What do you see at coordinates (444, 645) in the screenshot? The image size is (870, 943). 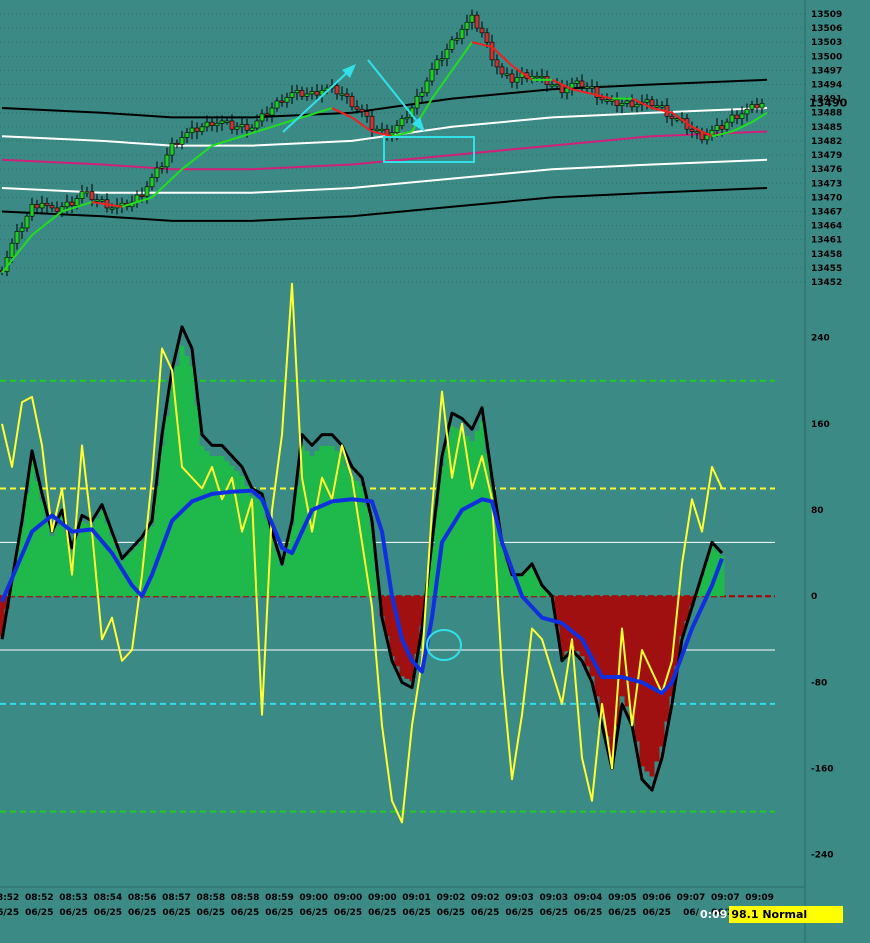 I see `osc-annotation-circle` at bounding box center [444, 645].